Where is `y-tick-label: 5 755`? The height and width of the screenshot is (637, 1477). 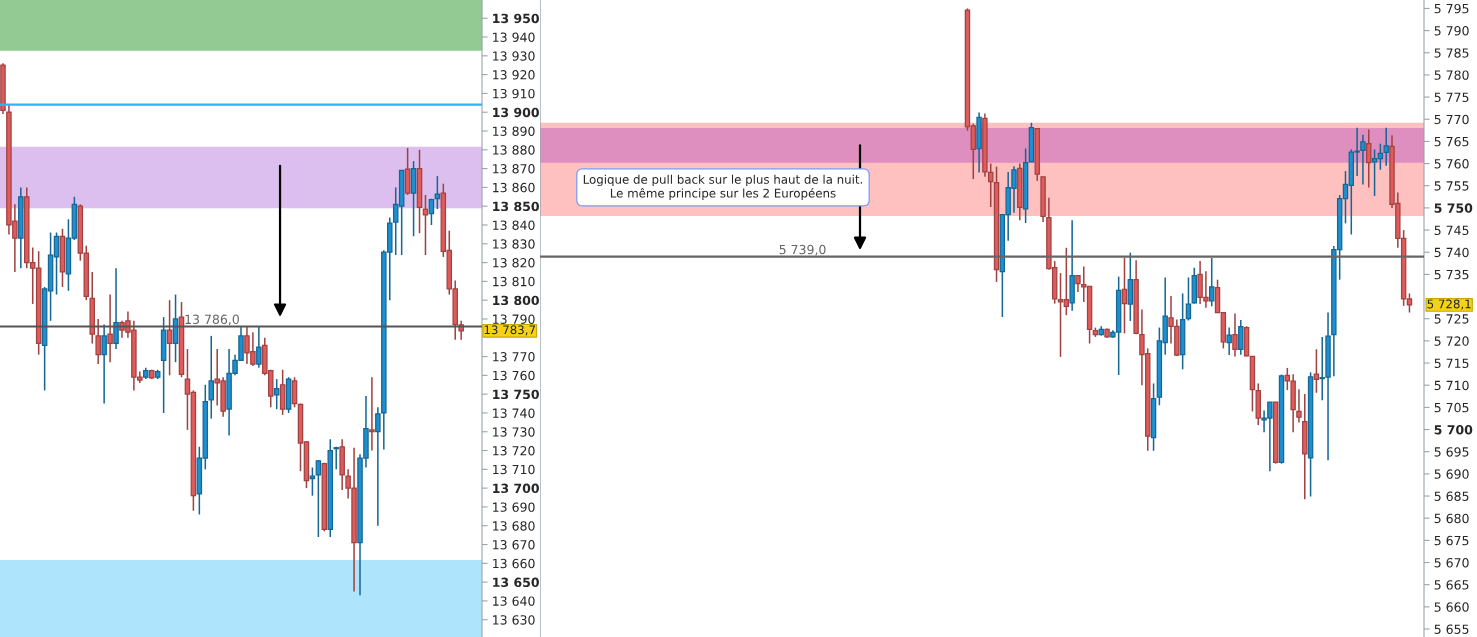
y-tick-label: 5 755 is located at coordinates (1451, 186).